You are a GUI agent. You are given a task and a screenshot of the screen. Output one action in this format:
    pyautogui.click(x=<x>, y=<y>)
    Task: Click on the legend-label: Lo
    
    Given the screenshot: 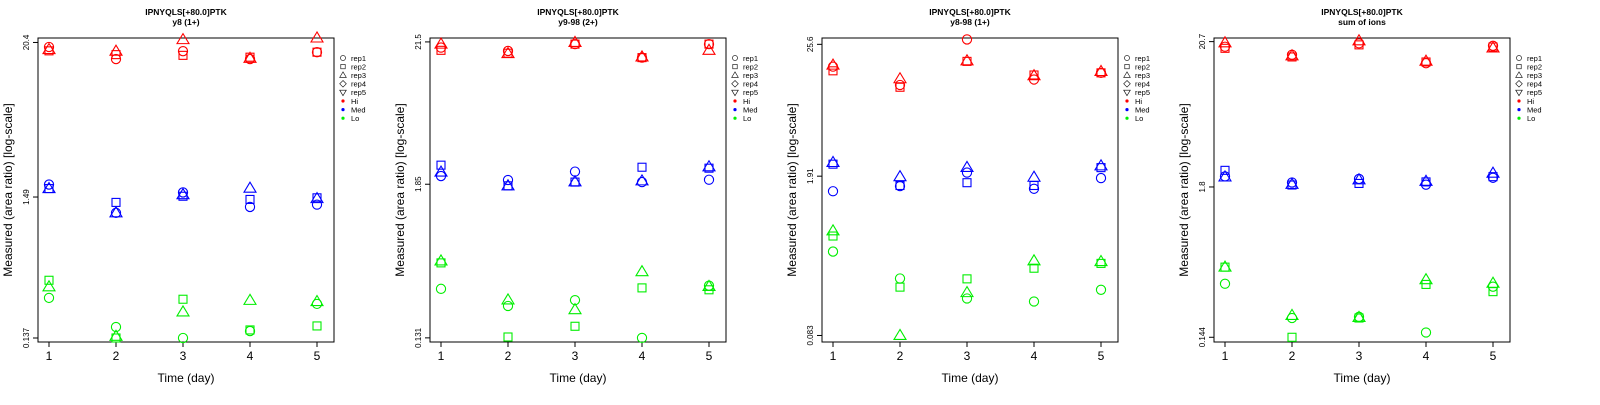 What is the action you would take?
    pyautogui.click(x=1139, y=118)
    